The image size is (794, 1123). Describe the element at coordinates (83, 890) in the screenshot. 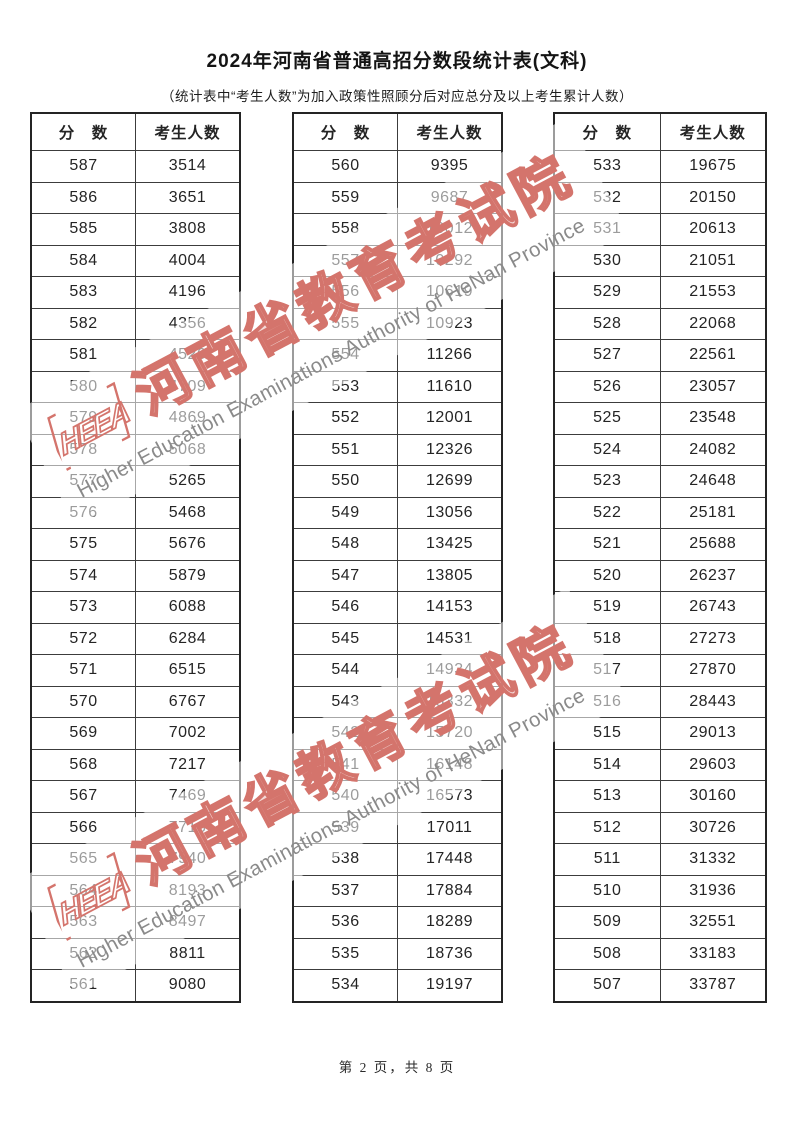

I see `score-cell: 564` at that location.